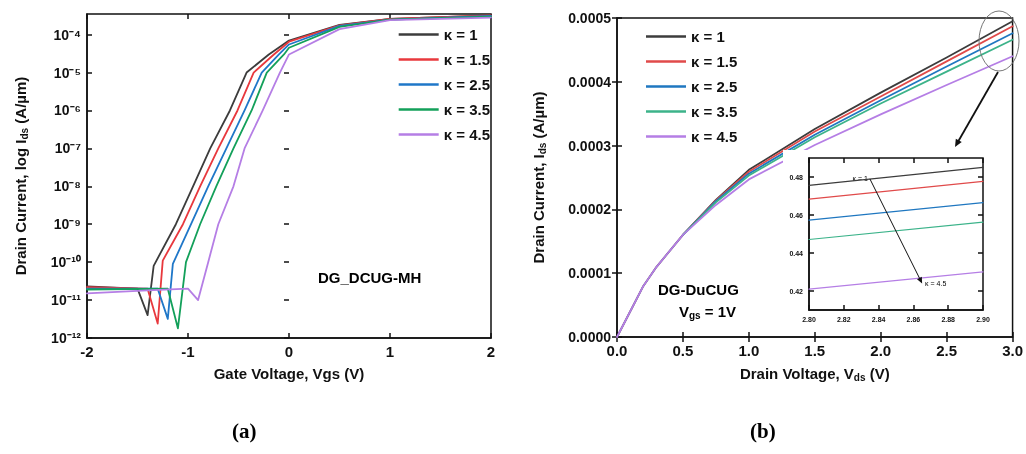  I want to click on x-tick-label: 0.5, so click(683, 350).